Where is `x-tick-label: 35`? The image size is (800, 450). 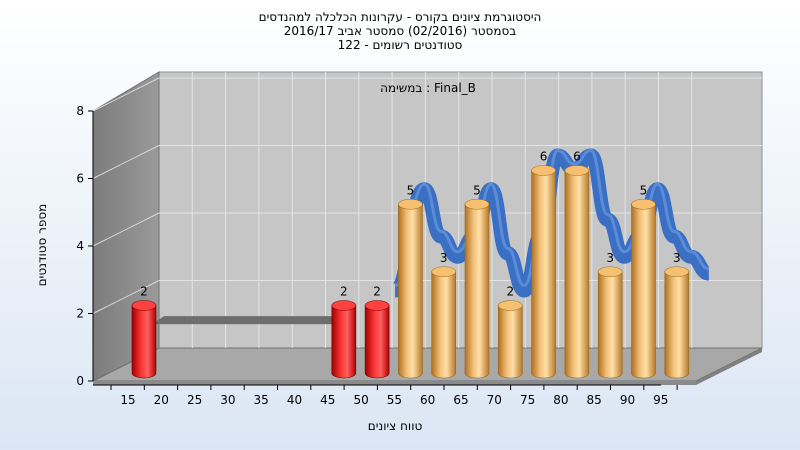
x-tick-label: 35 is located at coordinates (261, 400).